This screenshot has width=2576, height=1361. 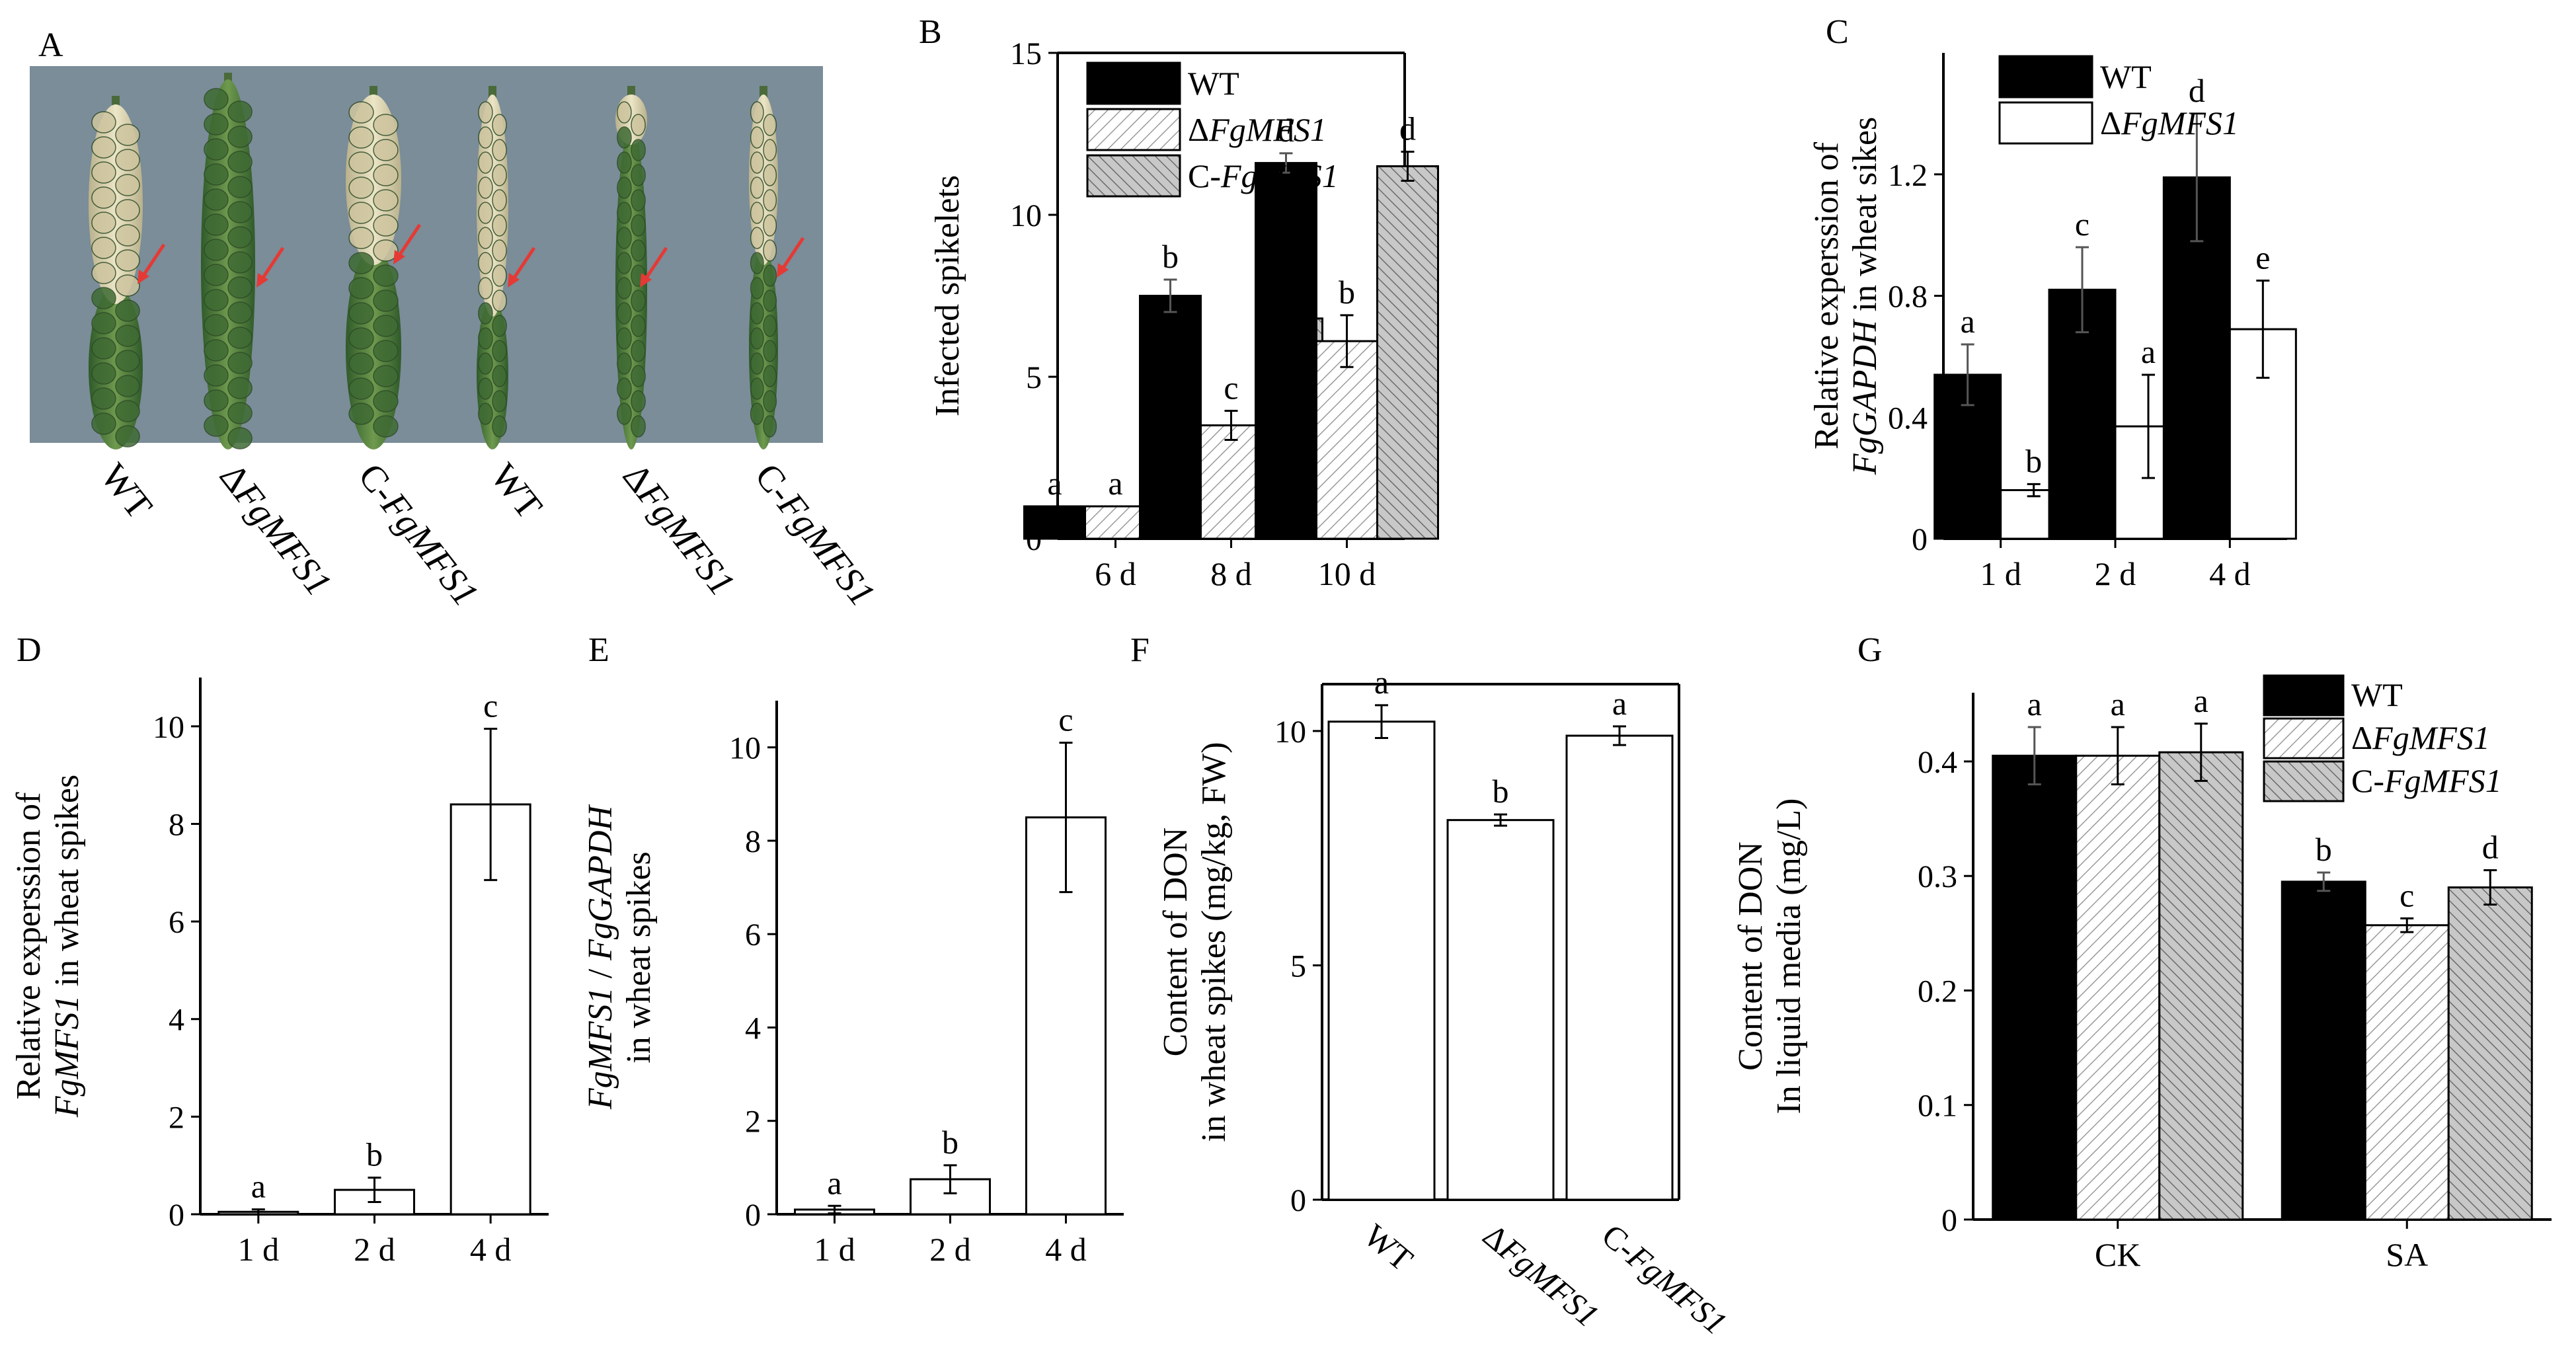 What do you see at coordinates (176, 1118) in the screenshot?
I see `y-tick-label: 2` at bounding box center [176, 1118].